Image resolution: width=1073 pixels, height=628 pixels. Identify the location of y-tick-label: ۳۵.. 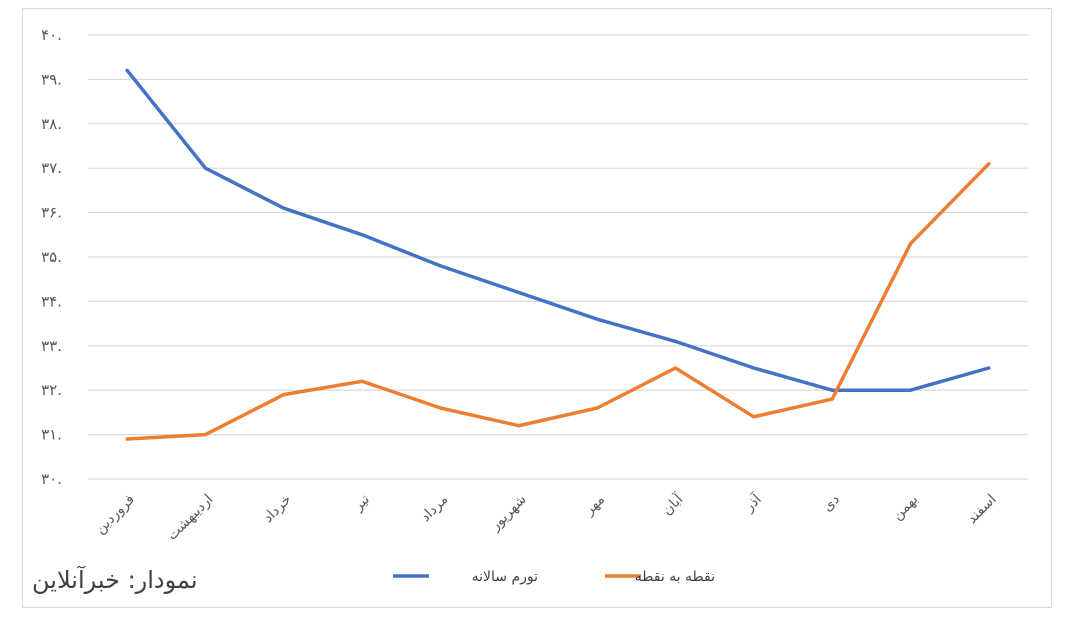
(51, 257).